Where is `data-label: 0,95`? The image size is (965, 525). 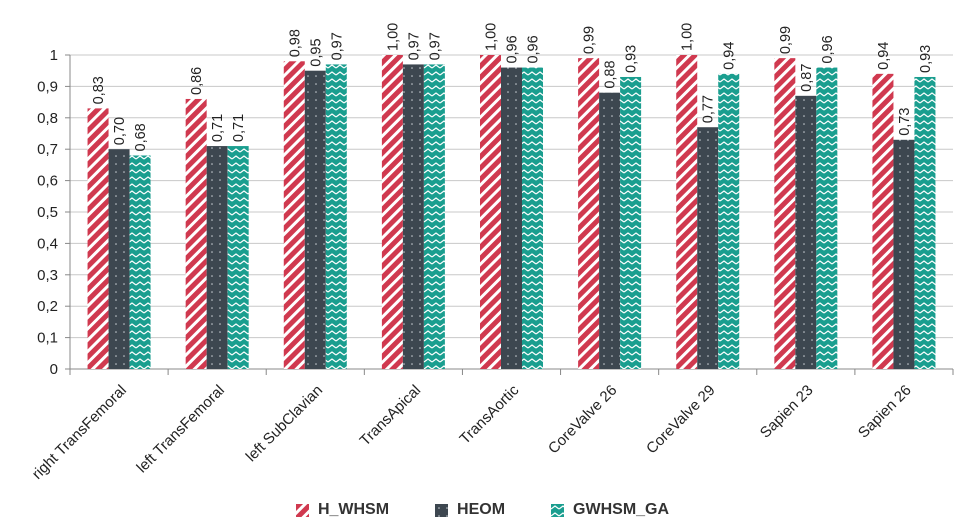
data-label: 0,95 is located at coordinates (316, 52).